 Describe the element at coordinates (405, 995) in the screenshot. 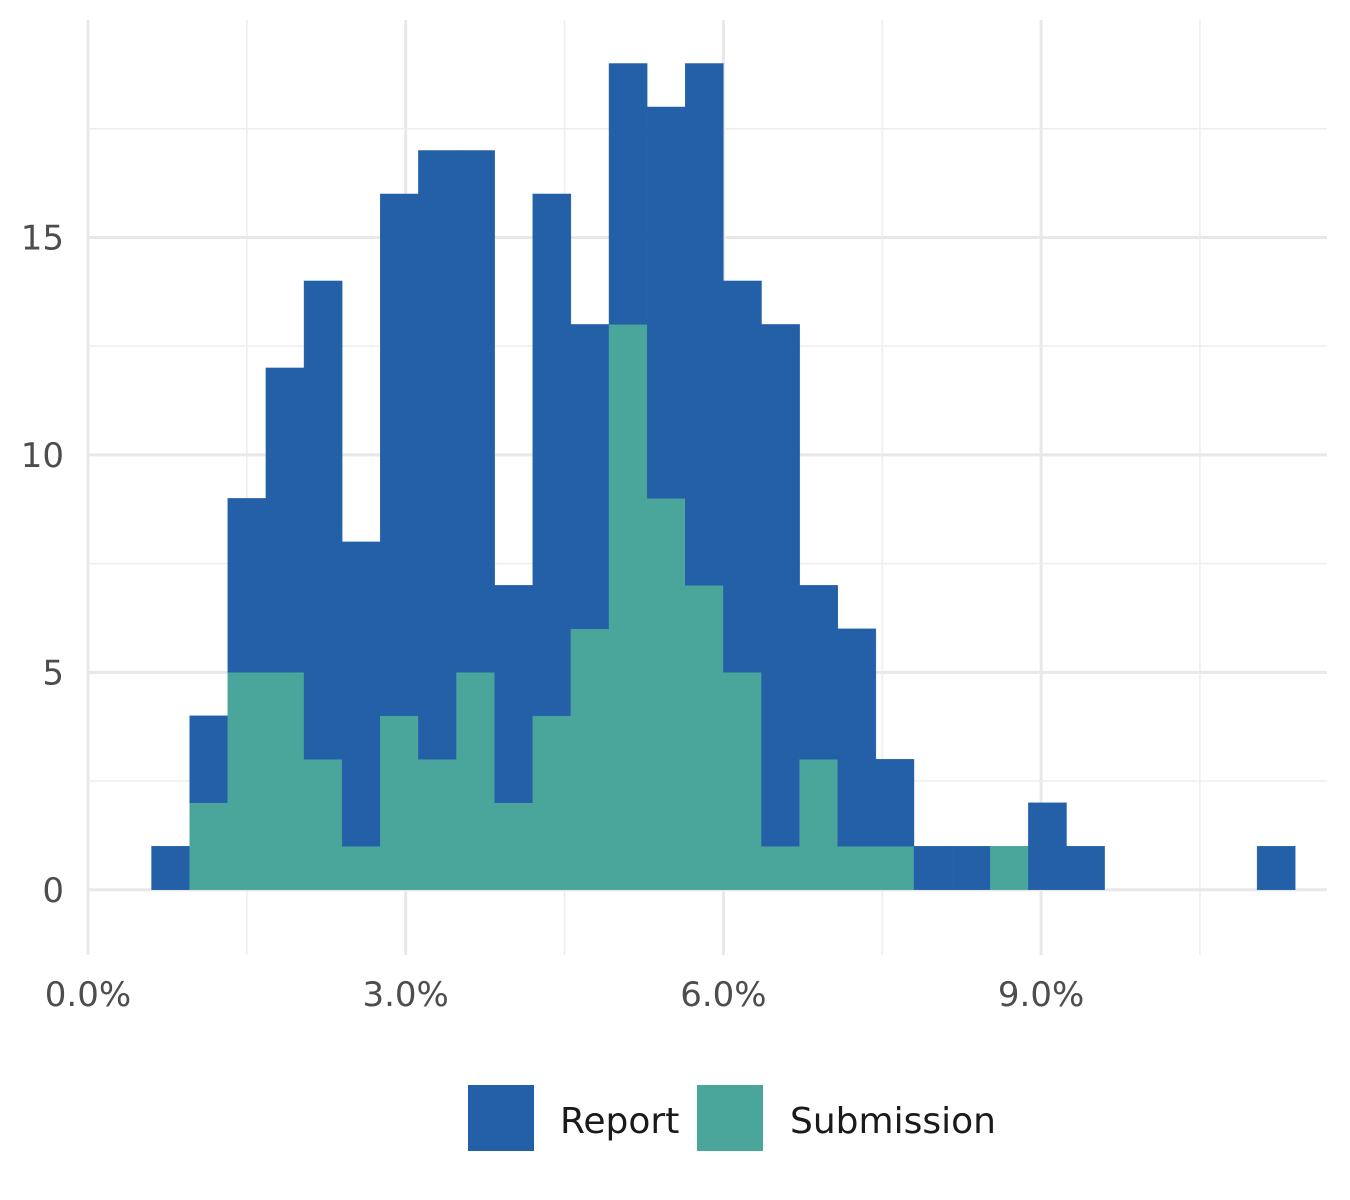

I see `x-tick-label-1: 3.0%` at that location.